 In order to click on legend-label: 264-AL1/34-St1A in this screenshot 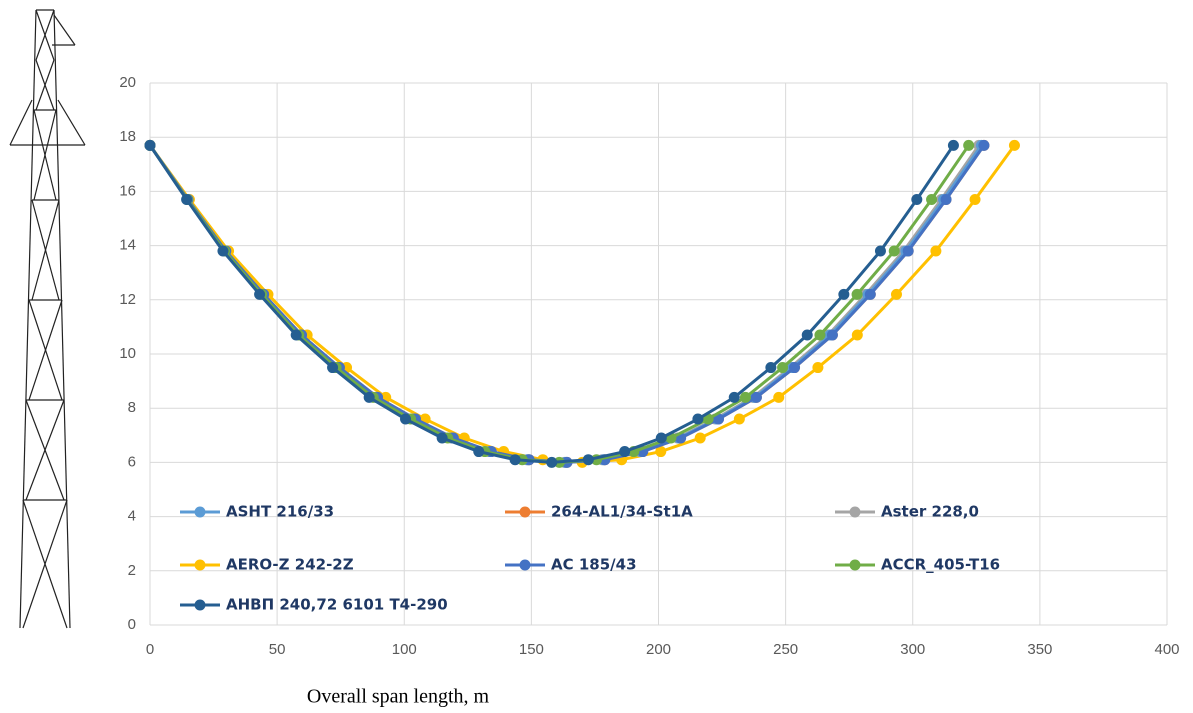, I will do `click(622, 512)`.